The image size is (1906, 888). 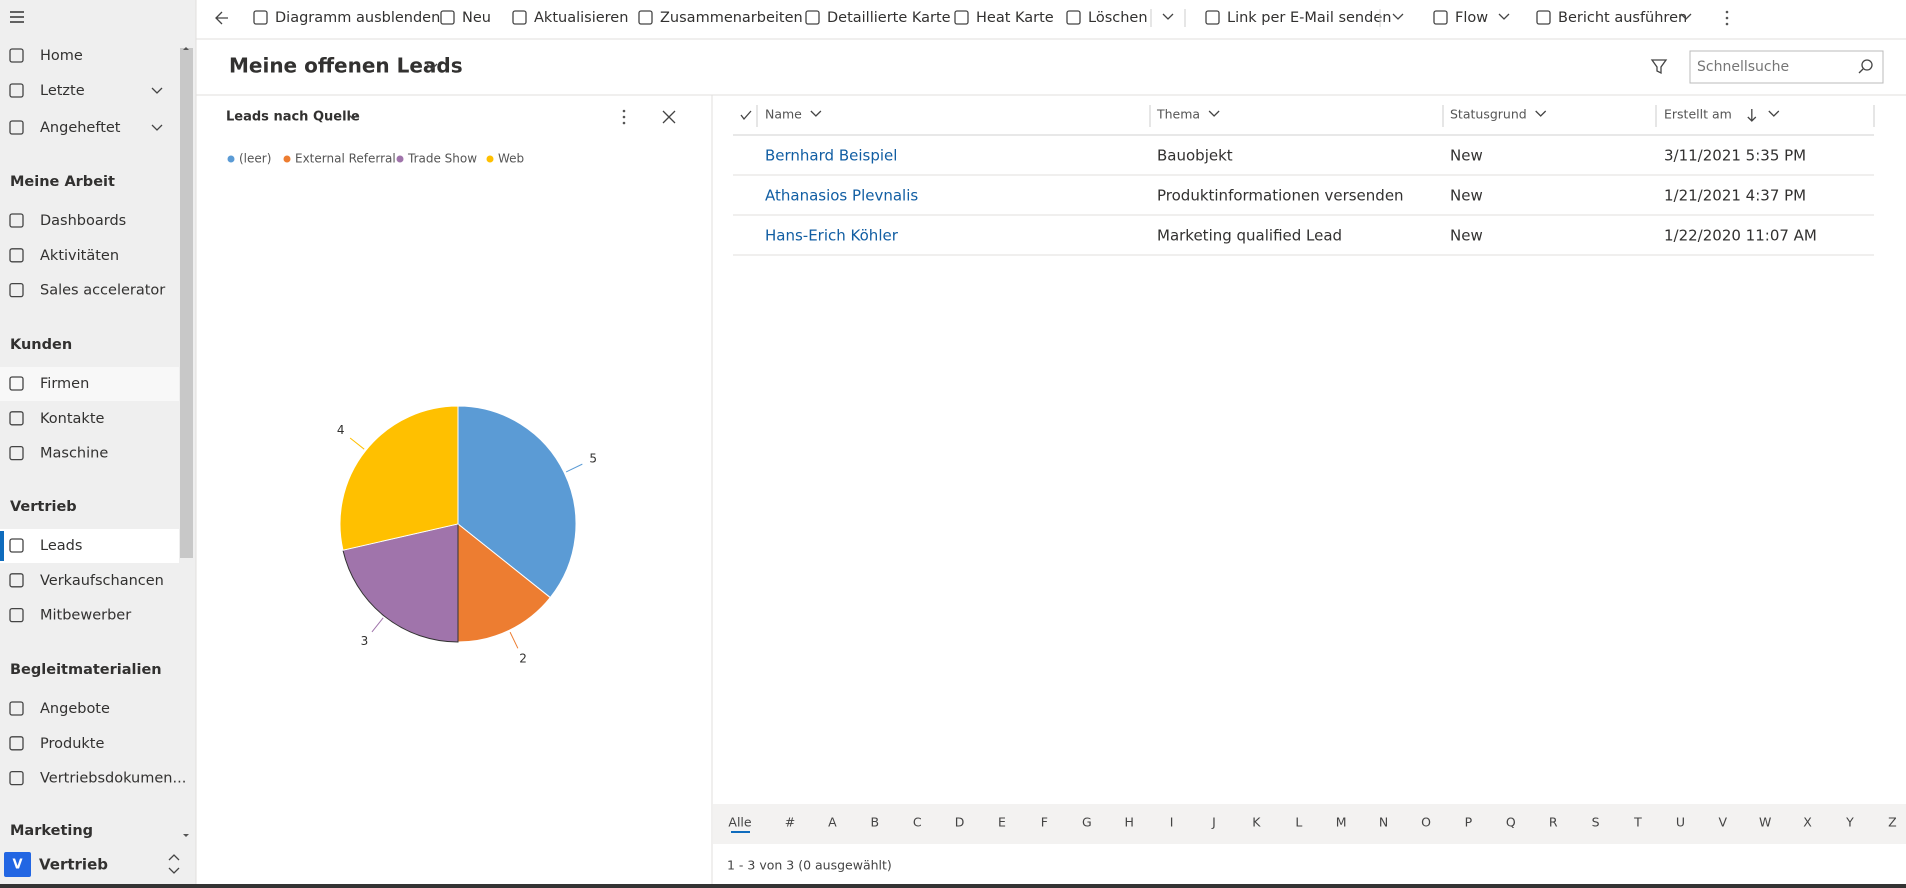 I want to click on toolbar-button: Detaillierte Karte, so click(x=889, y=18).